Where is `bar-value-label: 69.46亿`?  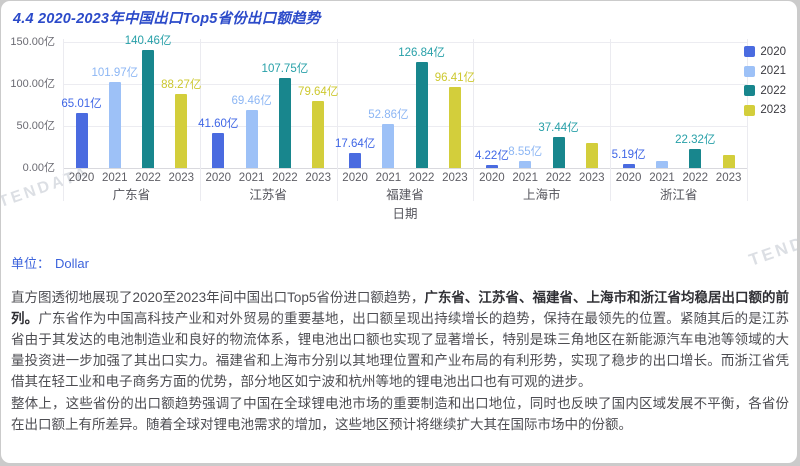
bar-value-label: 69.46亿 is located at coordinates (251, 100).